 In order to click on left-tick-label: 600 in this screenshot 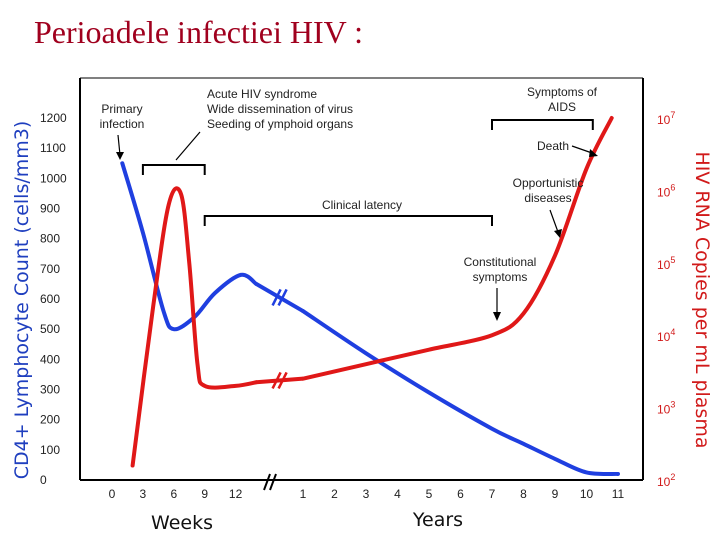, I will do `click(50, 299)`.